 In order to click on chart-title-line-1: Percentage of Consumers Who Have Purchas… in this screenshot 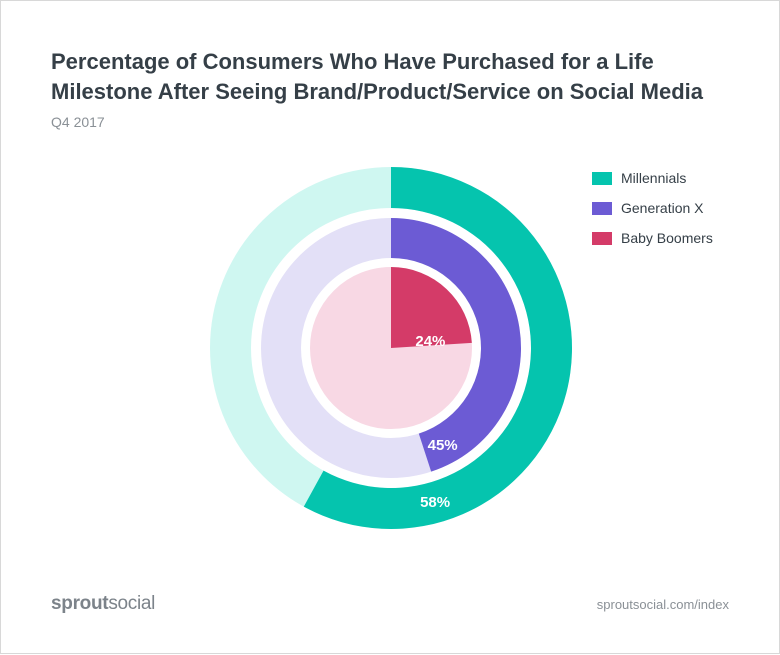, I will do `click(352, 61)`.